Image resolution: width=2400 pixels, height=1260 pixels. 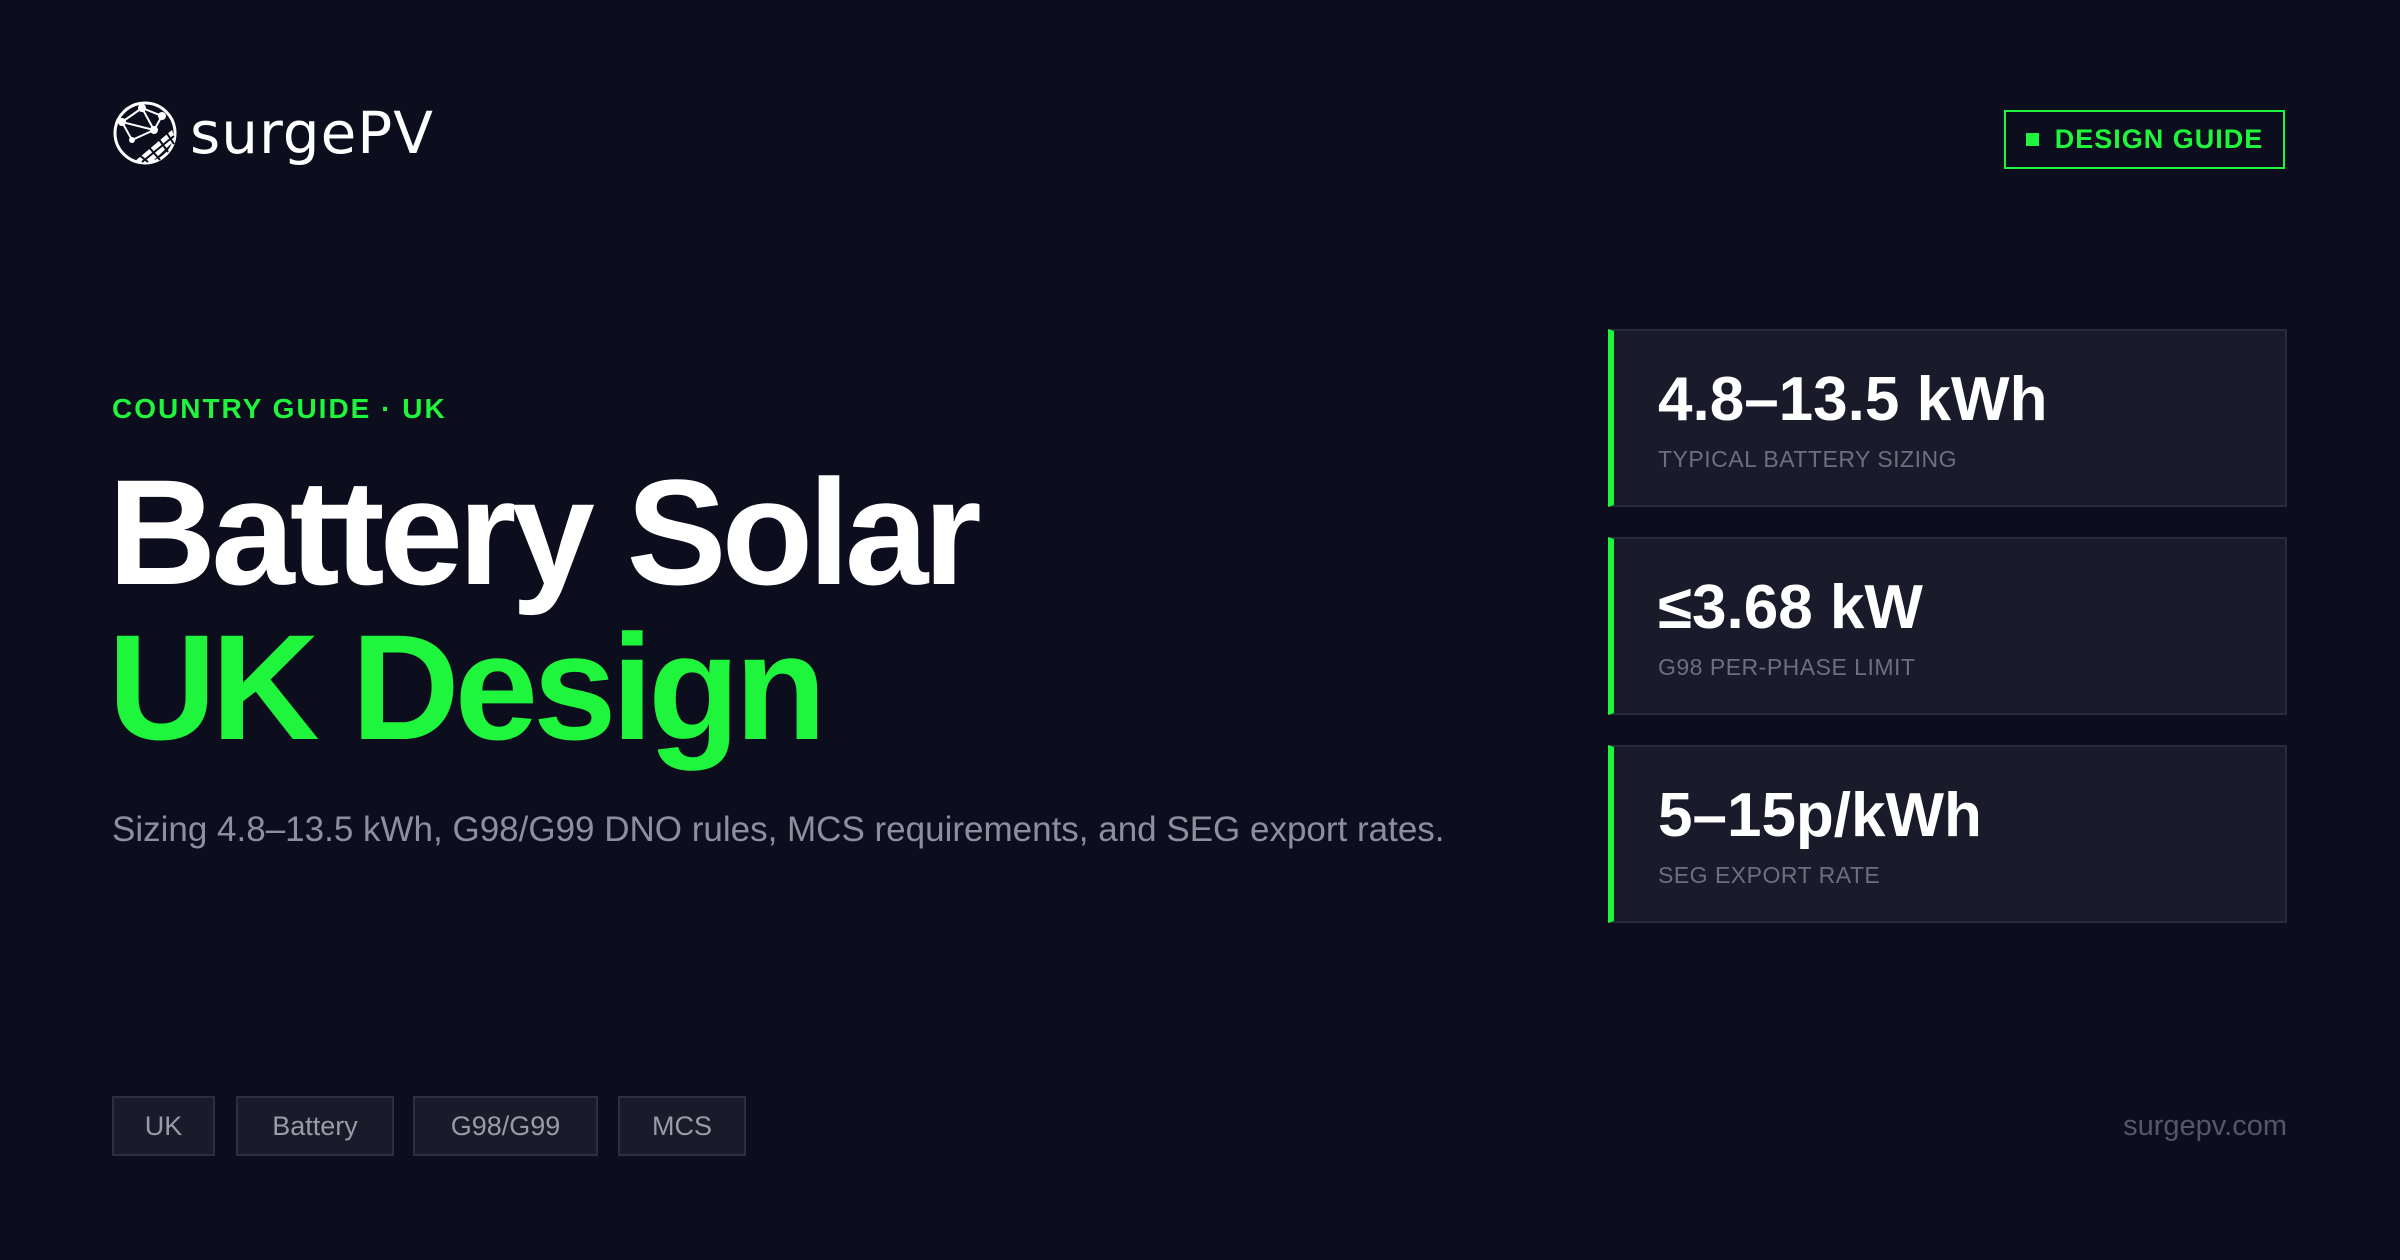 What do you see at coordinates (1787, 667) in the screenshot?
I see `stat-label: G98 PER-PHASE LIMIT` at bounding box center [1787, 667].